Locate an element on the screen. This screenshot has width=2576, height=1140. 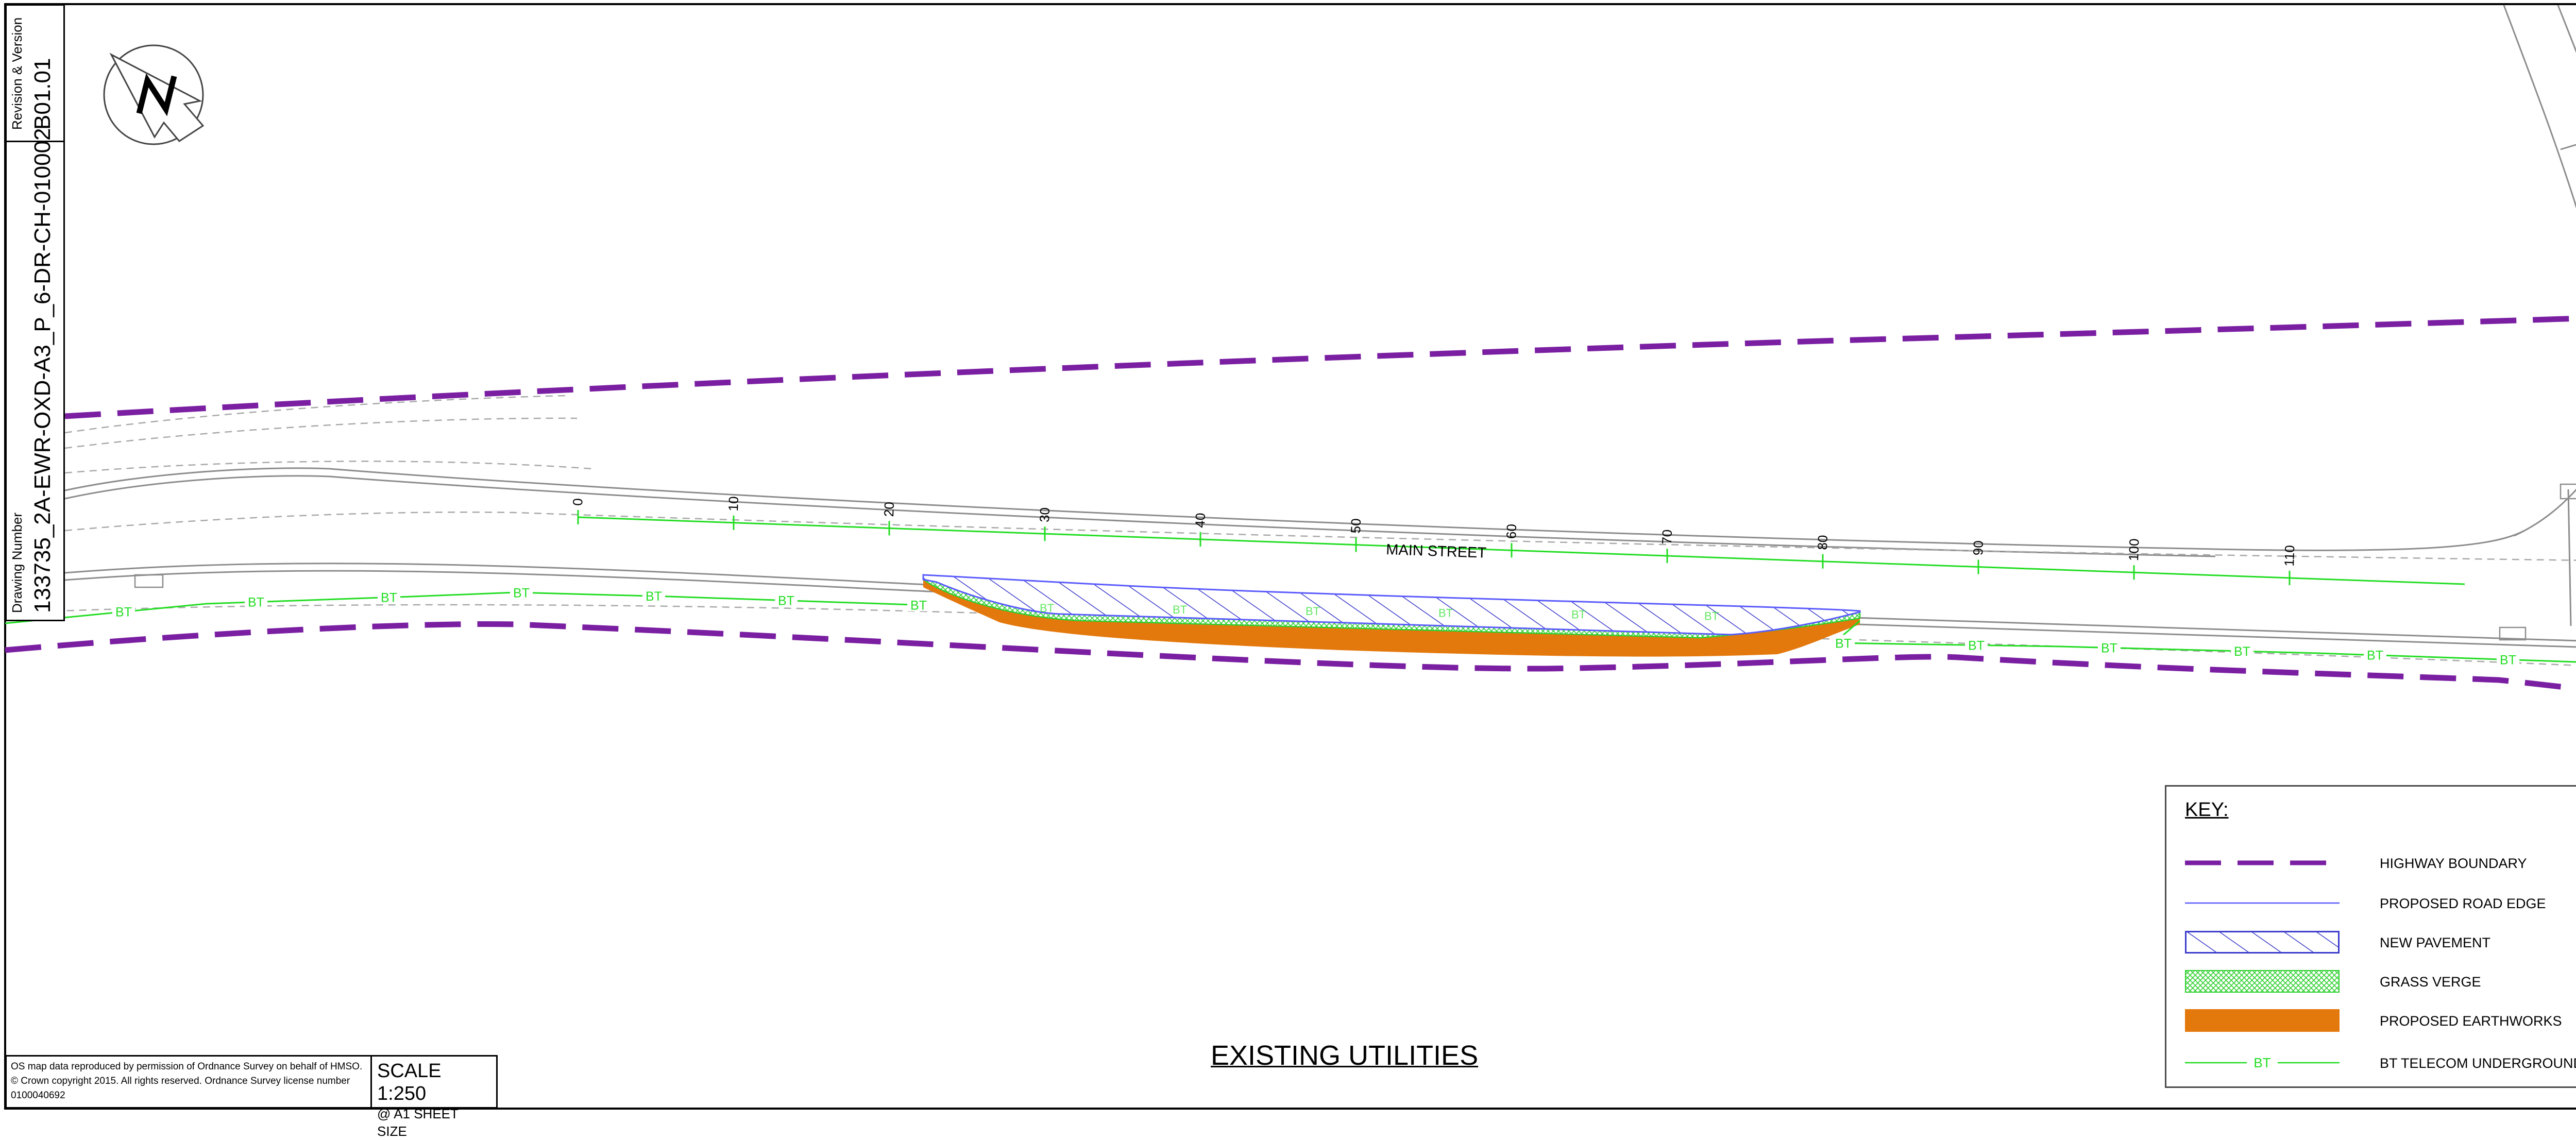
chainage-label: 30 is located at coordinates (1045, 514).